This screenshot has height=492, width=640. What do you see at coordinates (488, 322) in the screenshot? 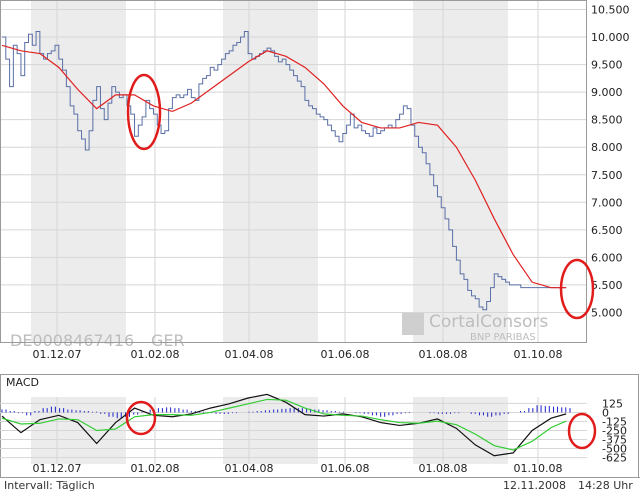
I see `watermark-brand: CortalConsors` at bounding box center [488, 322].